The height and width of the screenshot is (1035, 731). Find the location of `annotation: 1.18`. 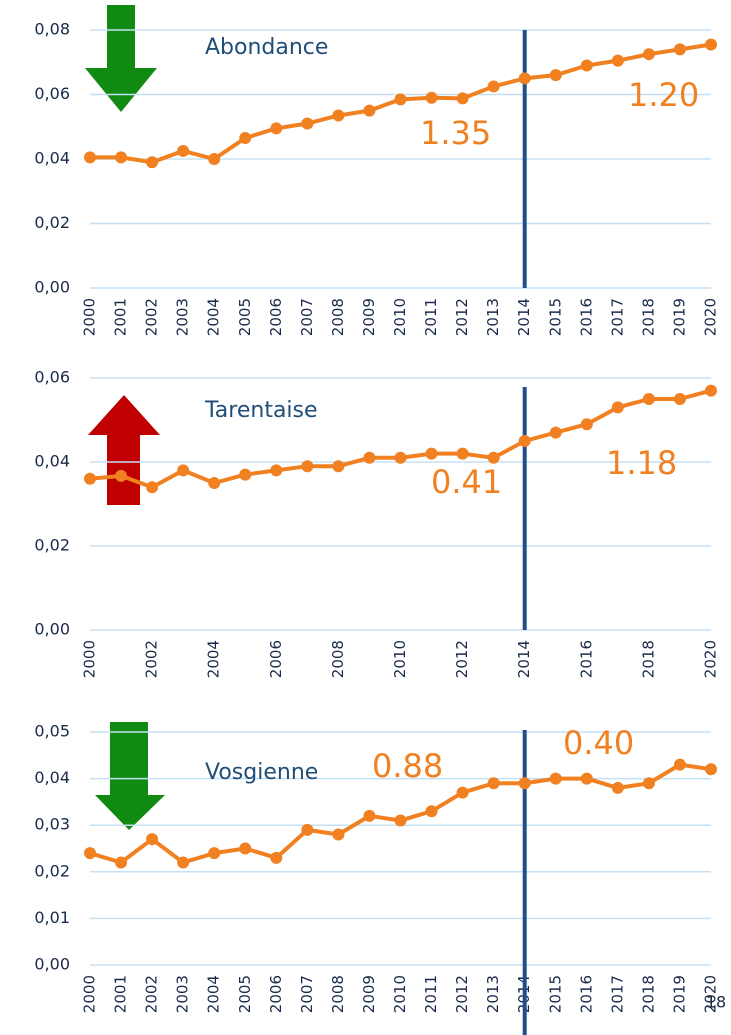

annotation: 1.18 is located at coordinates (641, 463).